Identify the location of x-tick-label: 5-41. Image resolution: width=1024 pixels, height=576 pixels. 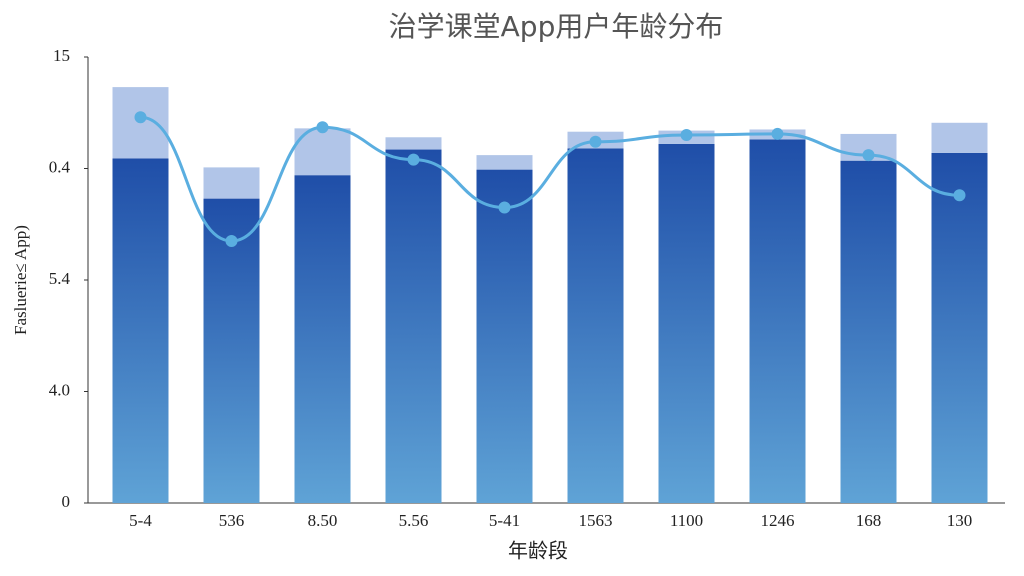
(504, 520).